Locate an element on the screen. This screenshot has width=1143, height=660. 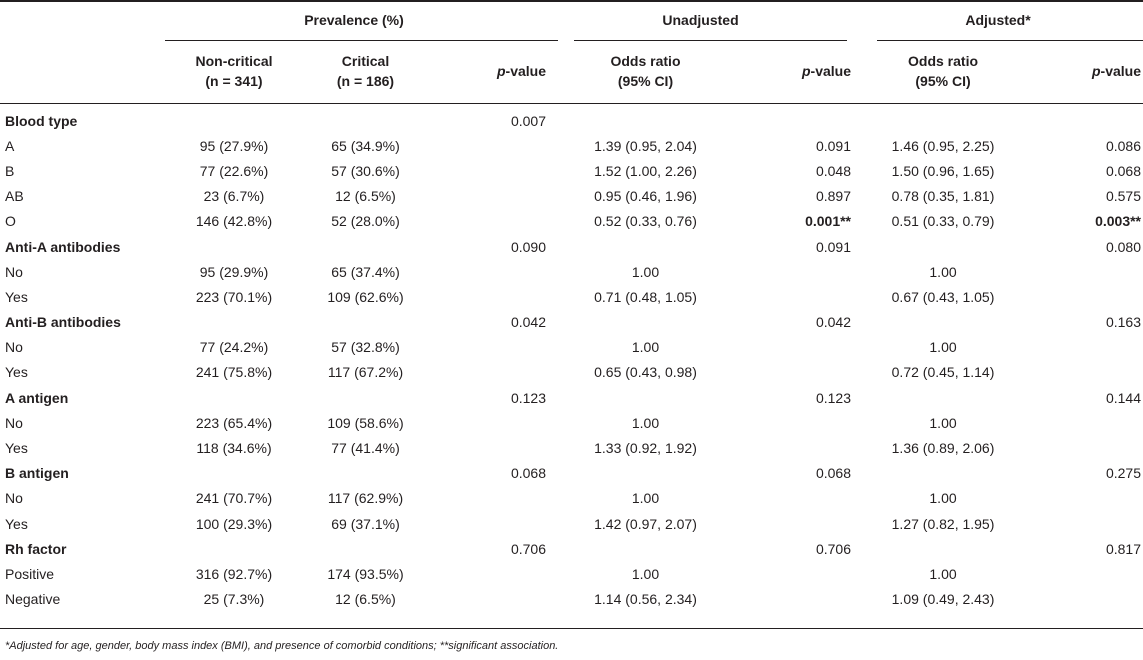
adjusted-or-cell: 0.51 (0.33, 0.79) is located at coordinates (943, 221).